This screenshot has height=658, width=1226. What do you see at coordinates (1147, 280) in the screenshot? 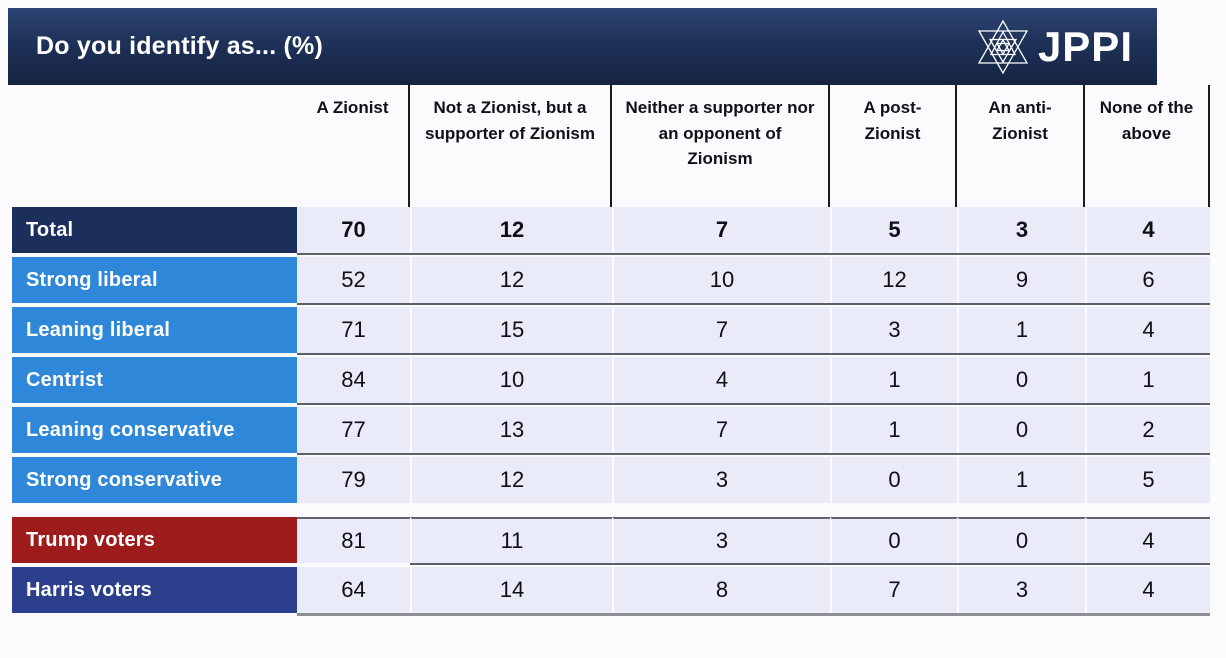
I see `value-cell: 6` at bounding box center [1147, 280].